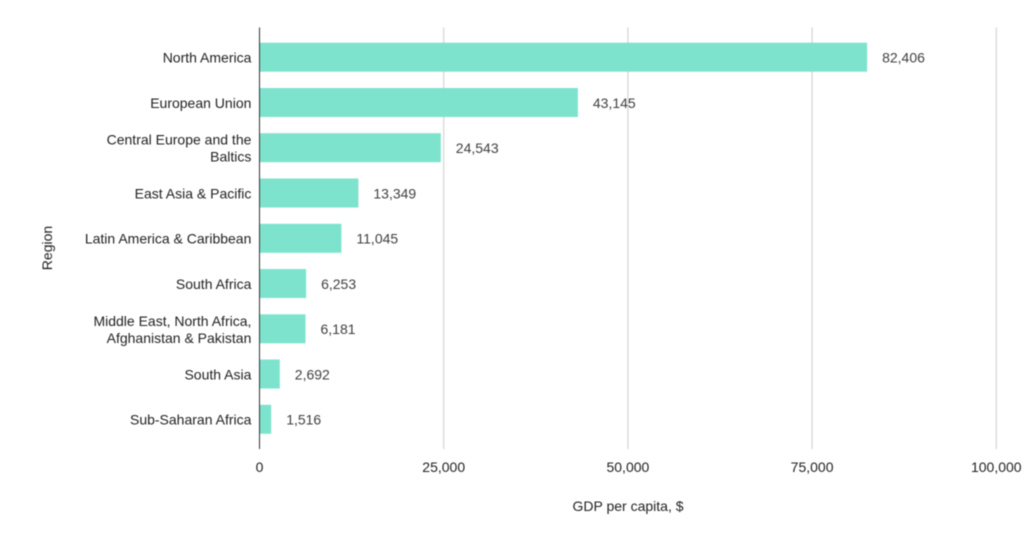  What do you see at coordinates (200, 103) in the screenshot?
I see `svg-text: European Union` at bounding box center [200, 103].